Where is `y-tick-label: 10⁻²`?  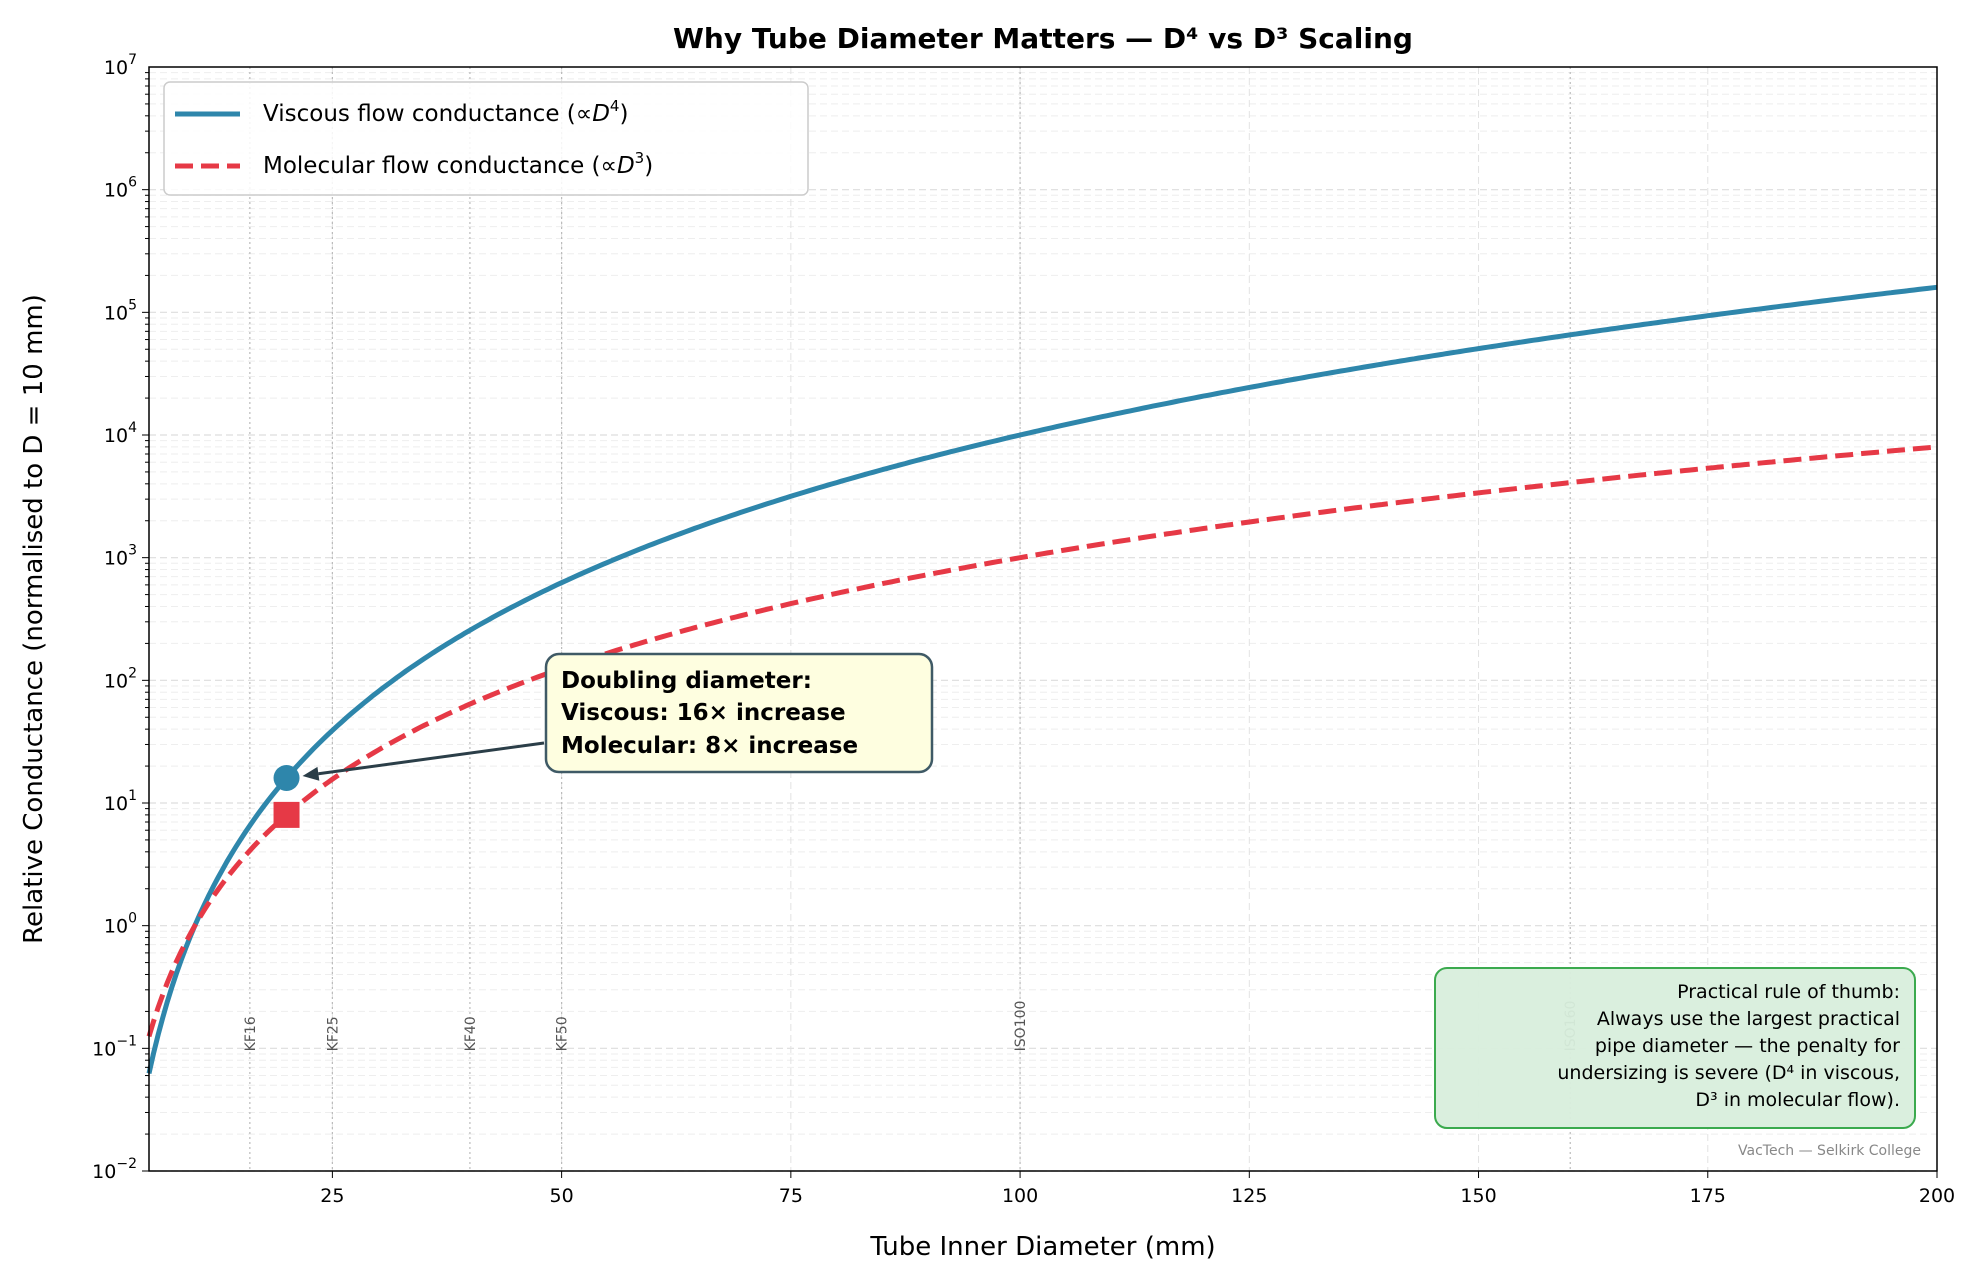
y-tick-label: 10⁻² is located at coordinates (114, 1169).